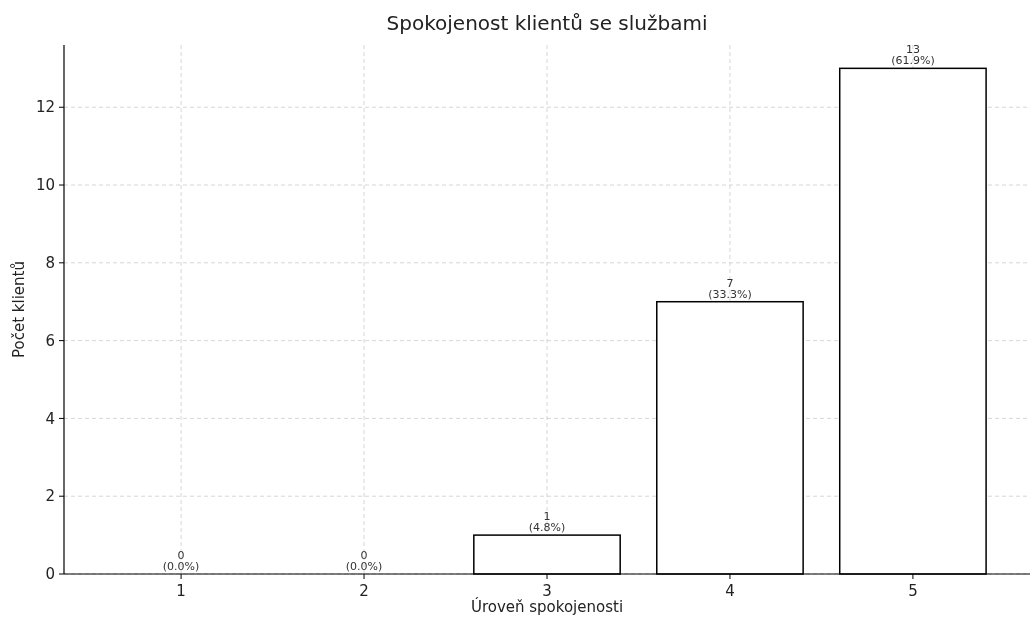 The width and height of the screenshot is (1035, 624). Describe the element at coordinates (547, 522) in the screenshot. I see `data-label: 1 (4.8%)` at that location.